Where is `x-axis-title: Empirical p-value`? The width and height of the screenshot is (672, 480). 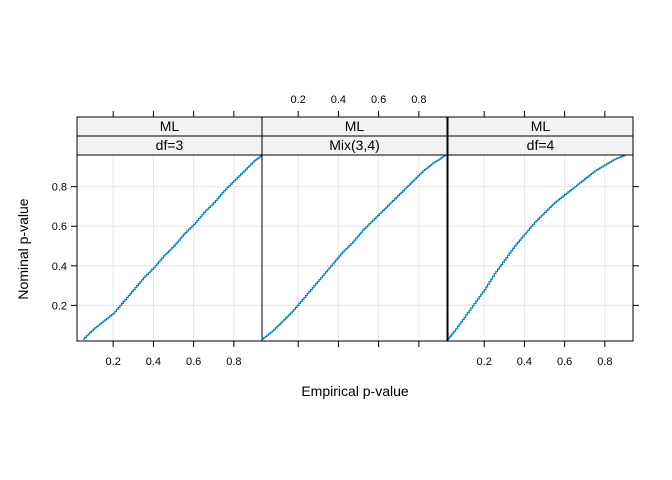 x-axis-title: Empirical p-value is located at coordinates (355, 391).